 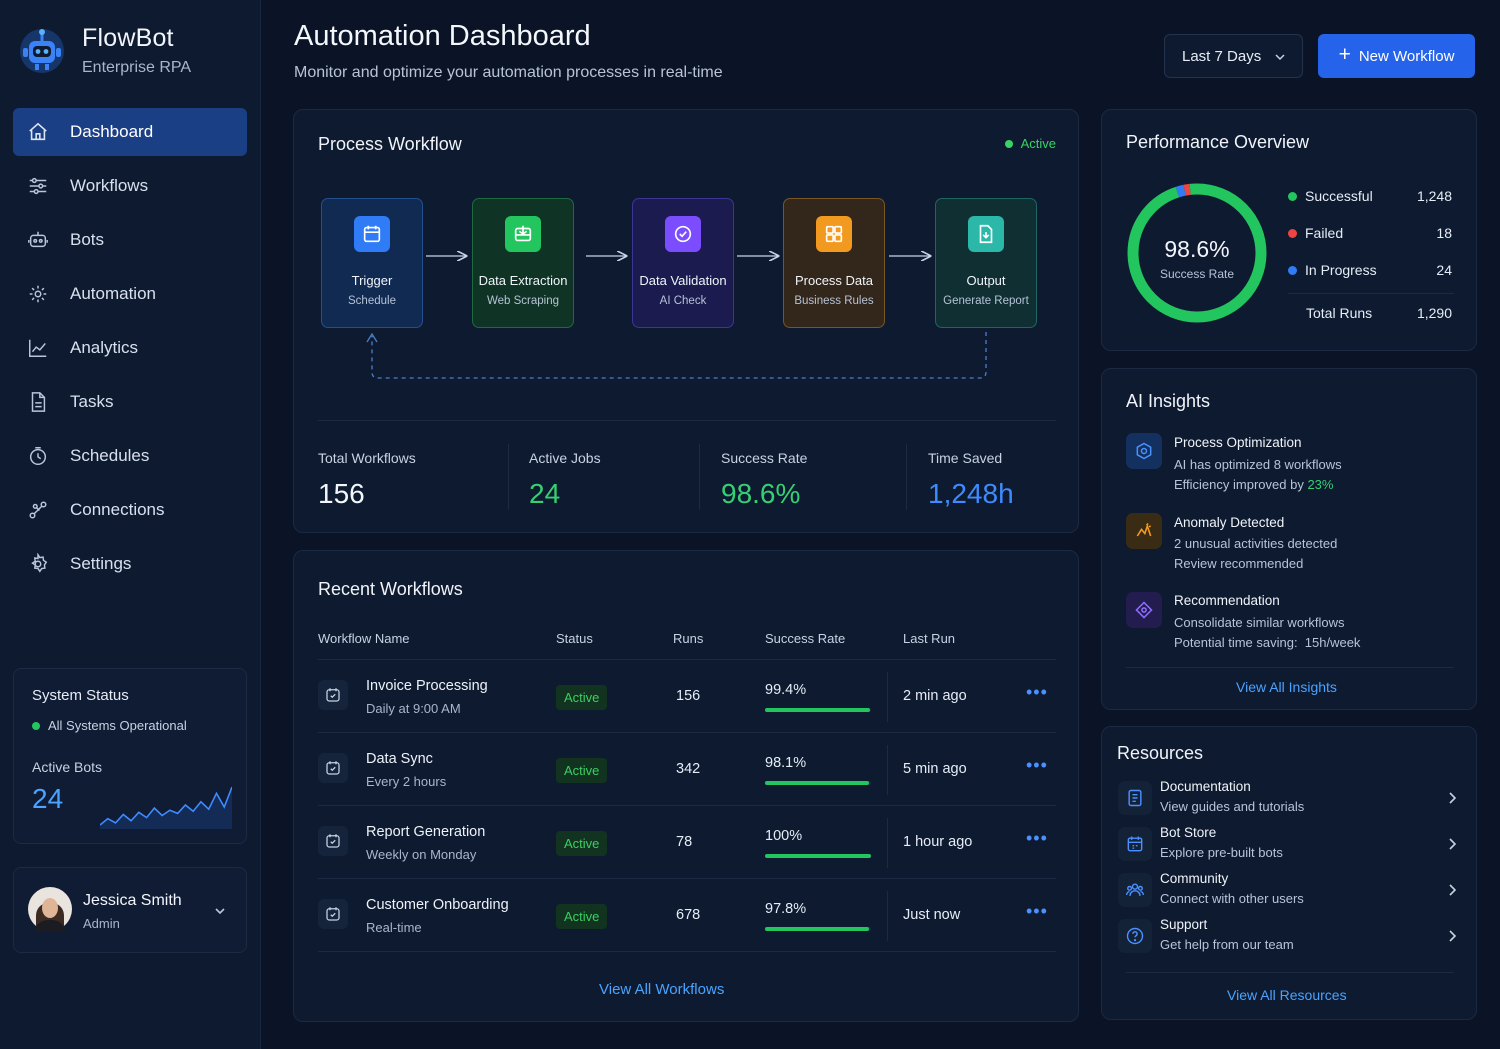 I want to click on resource-item-community: Community Connect with other users, so click(x=1291, y=891).